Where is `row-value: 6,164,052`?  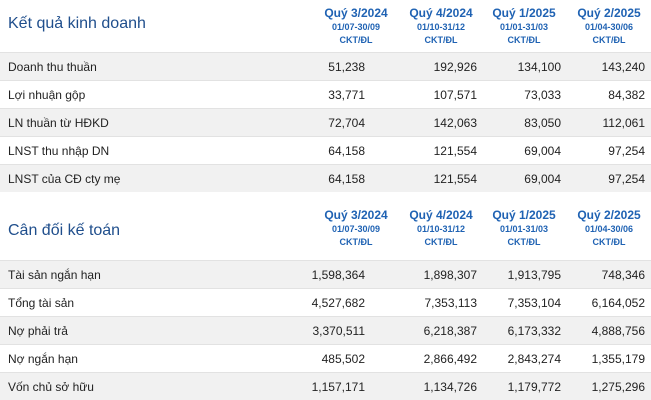
row-value: 6,164,052 is located at coordinates (618, 303).